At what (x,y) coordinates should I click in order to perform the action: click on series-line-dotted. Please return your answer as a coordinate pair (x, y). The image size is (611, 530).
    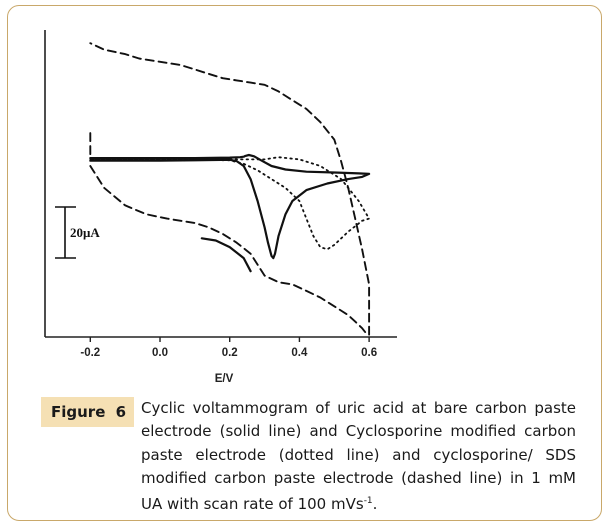
    Looking at the image, I should click on (229, 203).